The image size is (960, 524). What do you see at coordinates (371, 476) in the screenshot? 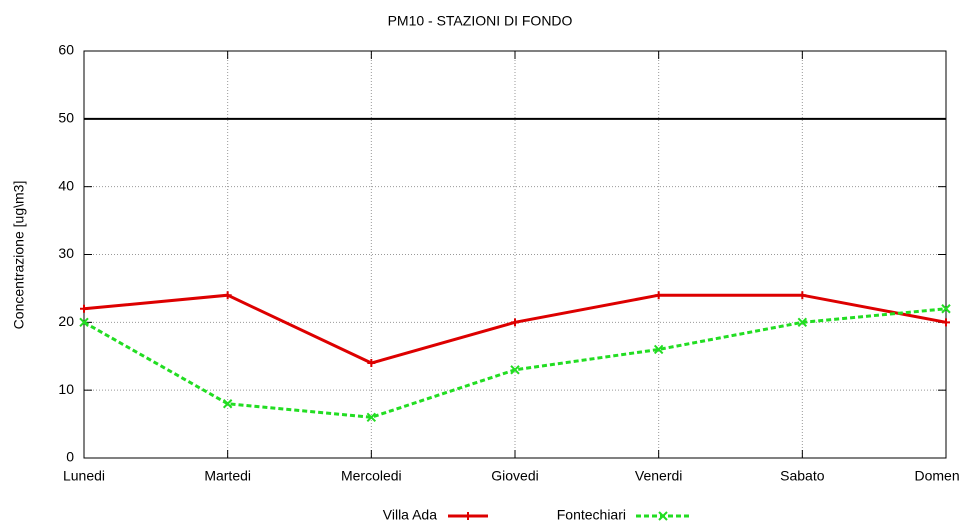
I see `x-tick-label: Mercoledi` at bounding box center [371, 476].